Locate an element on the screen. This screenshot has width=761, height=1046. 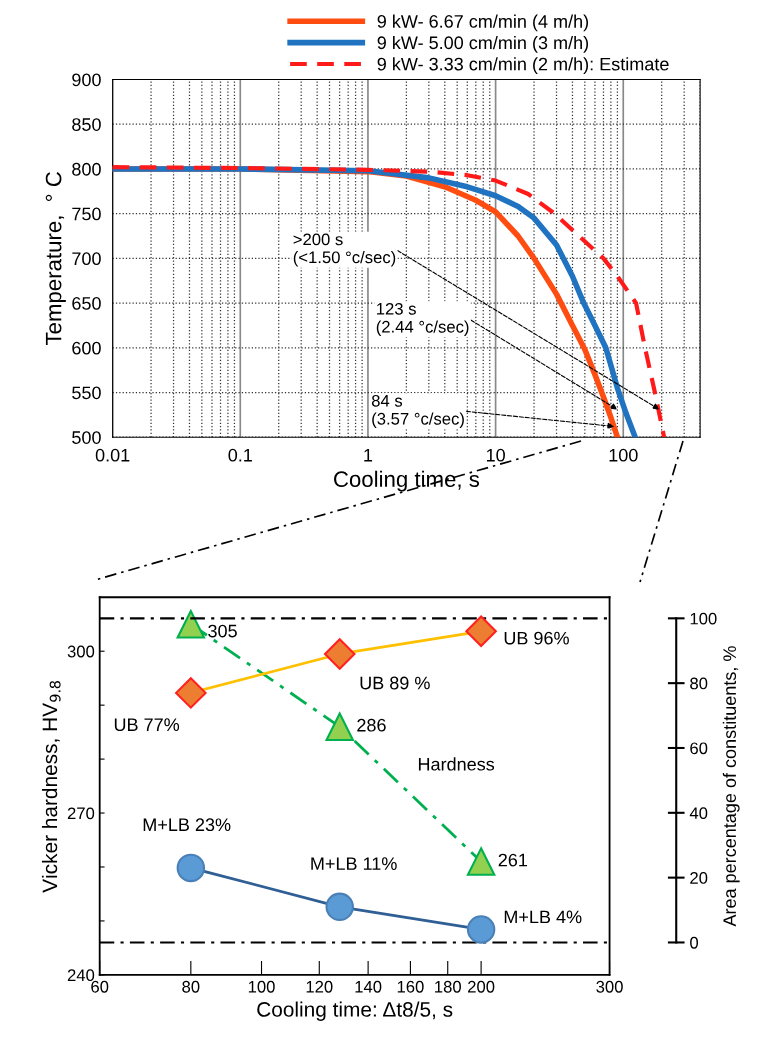
legend-label: 9 kW- 5.00 cm/min (3 m/h) is located at coordinates (483, 44).